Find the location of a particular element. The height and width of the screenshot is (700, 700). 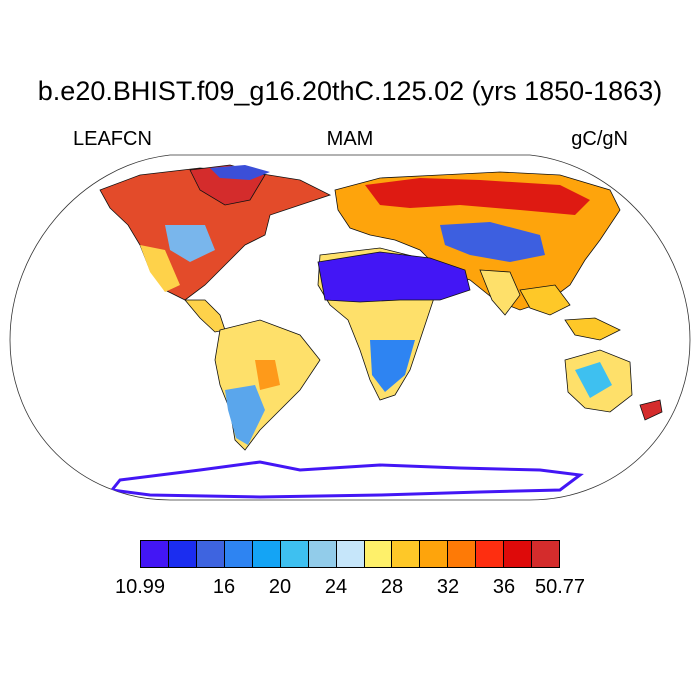

southeast-asia is located at coordinates (545, 300).